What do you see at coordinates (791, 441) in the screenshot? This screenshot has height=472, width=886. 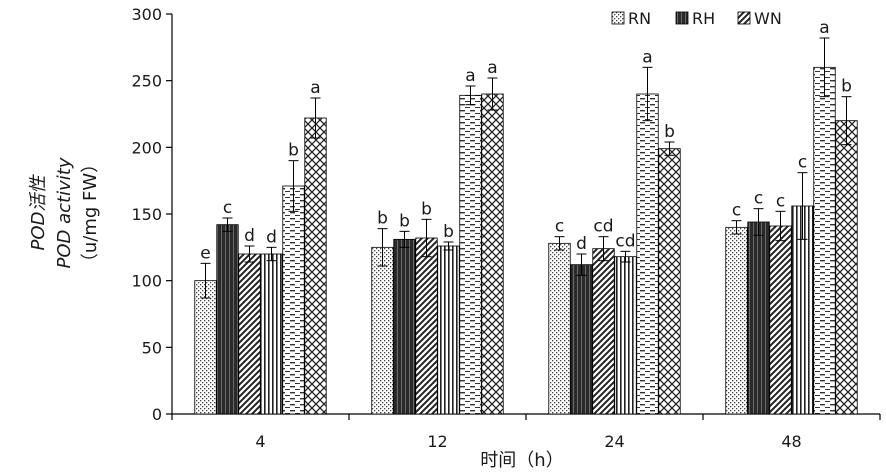 I see `x-tick-label: 48` at bounding box center [791, 441].